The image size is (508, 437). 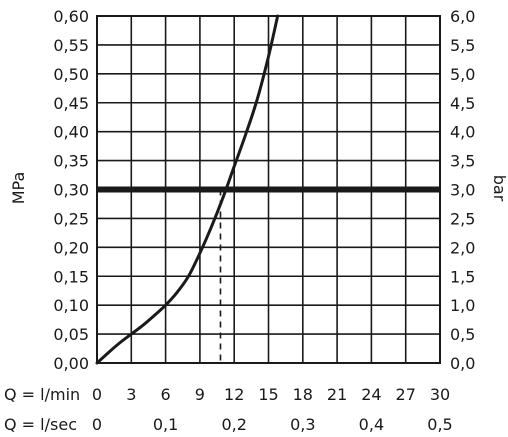 I want to click on y-tick-label-left: 0,50, so click(x=71, y=74).